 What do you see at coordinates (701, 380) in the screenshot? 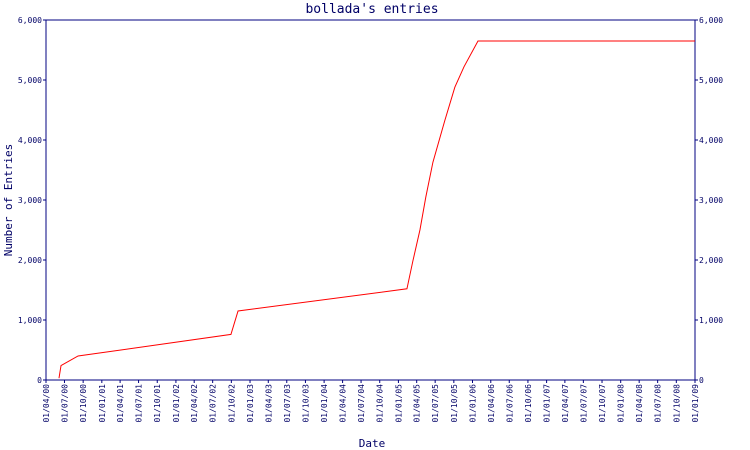
I see `y2-tick-label: 0` at bounding box center [701, 380].